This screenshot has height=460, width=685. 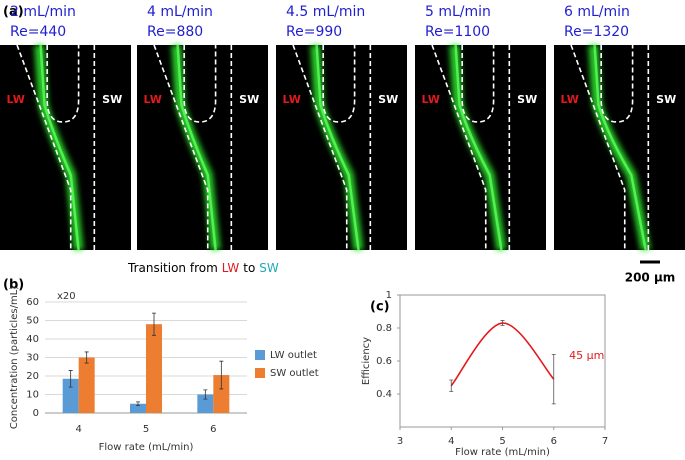 What do you see at coordinates (32, 376) in the screenshot?
I see `y-tick-label: 20` at bounding box center [32, 376].